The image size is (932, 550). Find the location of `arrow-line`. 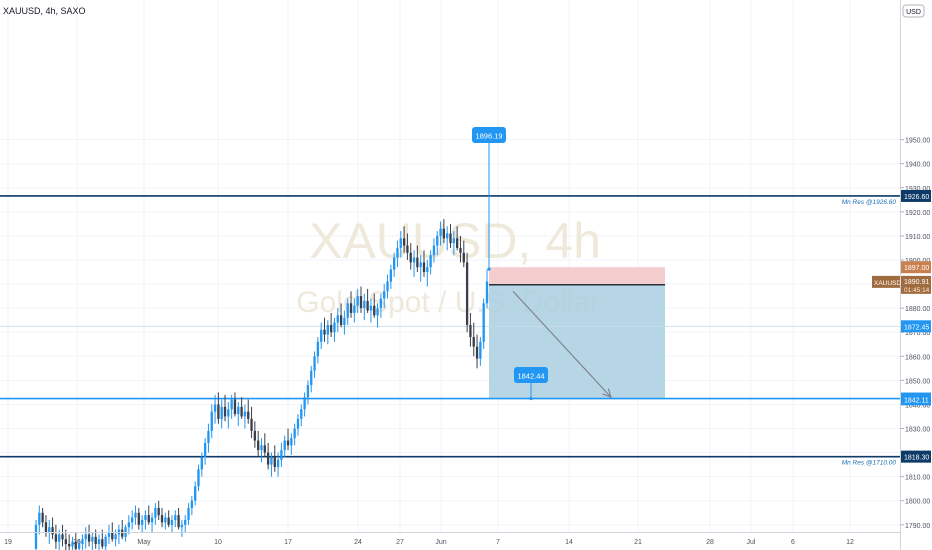

arrow-line is located at coordinates (562, 344).